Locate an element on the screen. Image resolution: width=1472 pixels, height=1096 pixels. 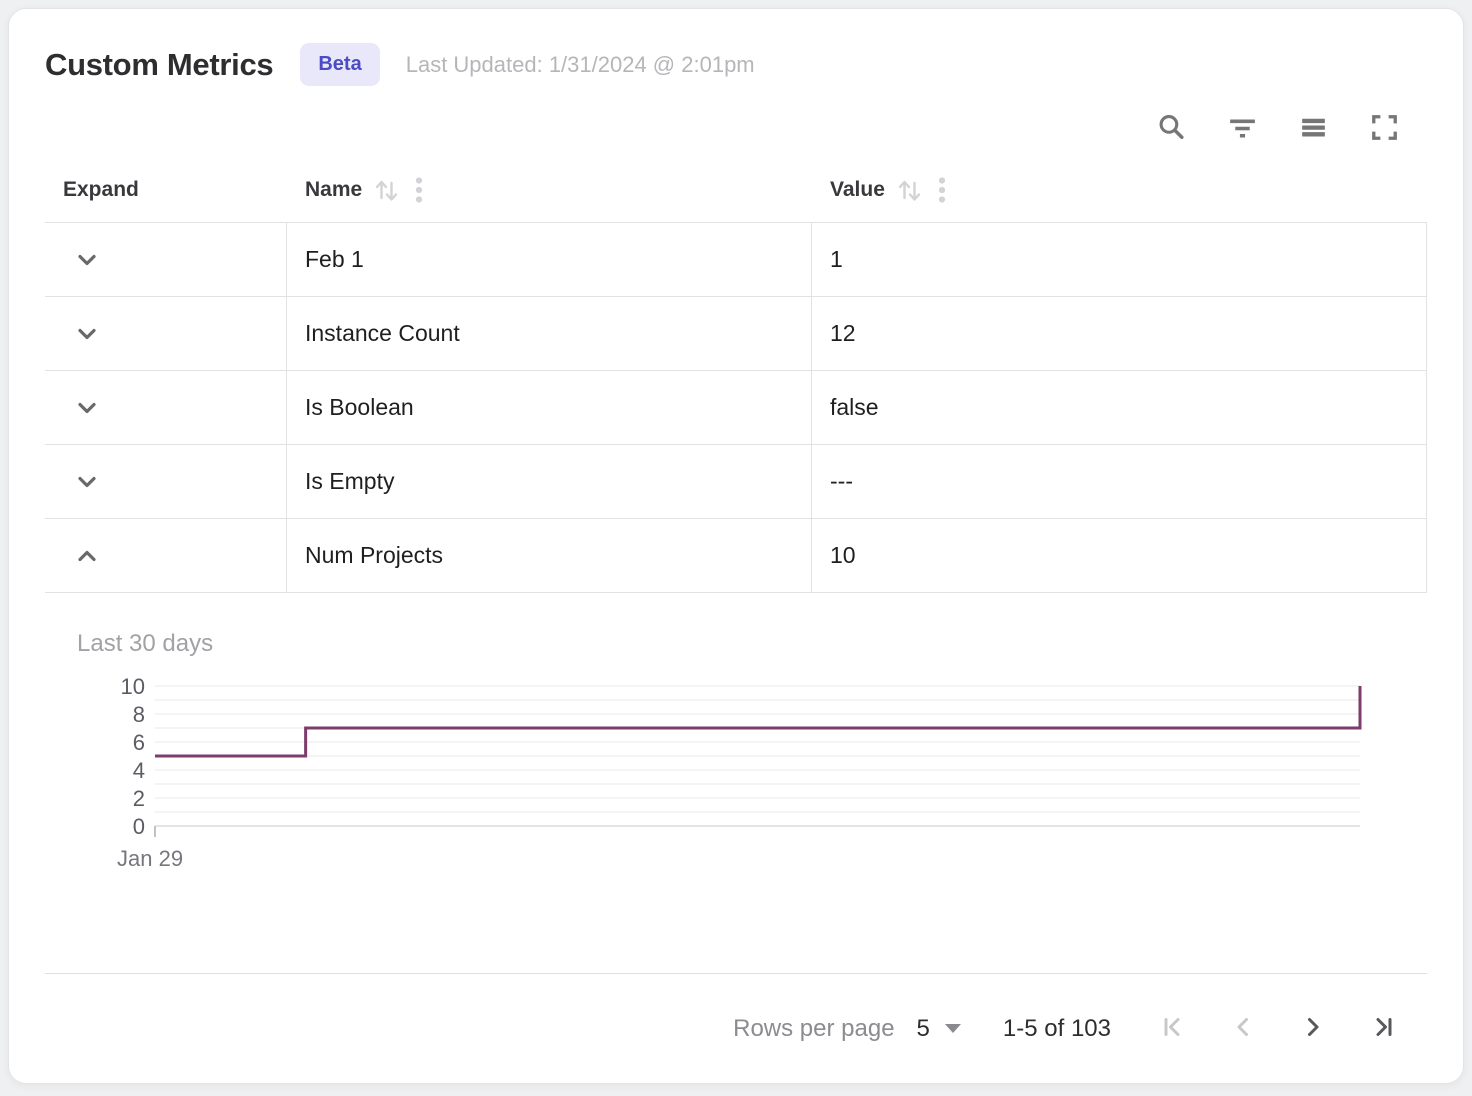
table-row: Is Empty --- is located at coordinates (736, 482).